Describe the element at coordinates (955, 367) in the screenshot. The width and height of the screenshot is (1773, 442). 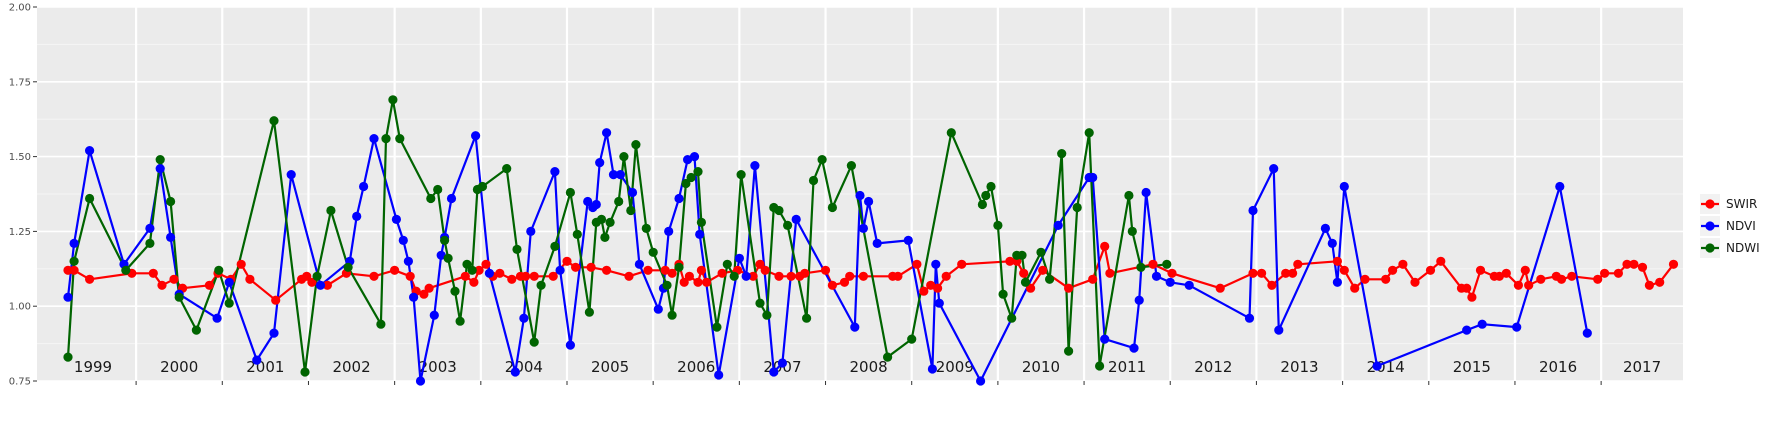
I see `year-label: 2009` at that location.